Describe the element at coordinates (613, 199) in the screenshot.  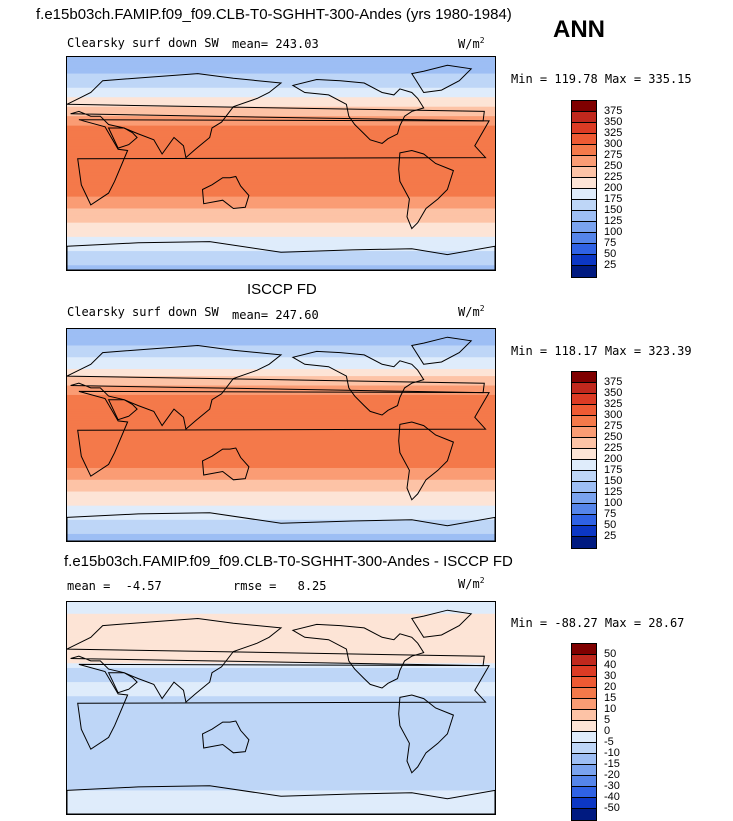
I see `colorbar-tick-label: 175` at that location.